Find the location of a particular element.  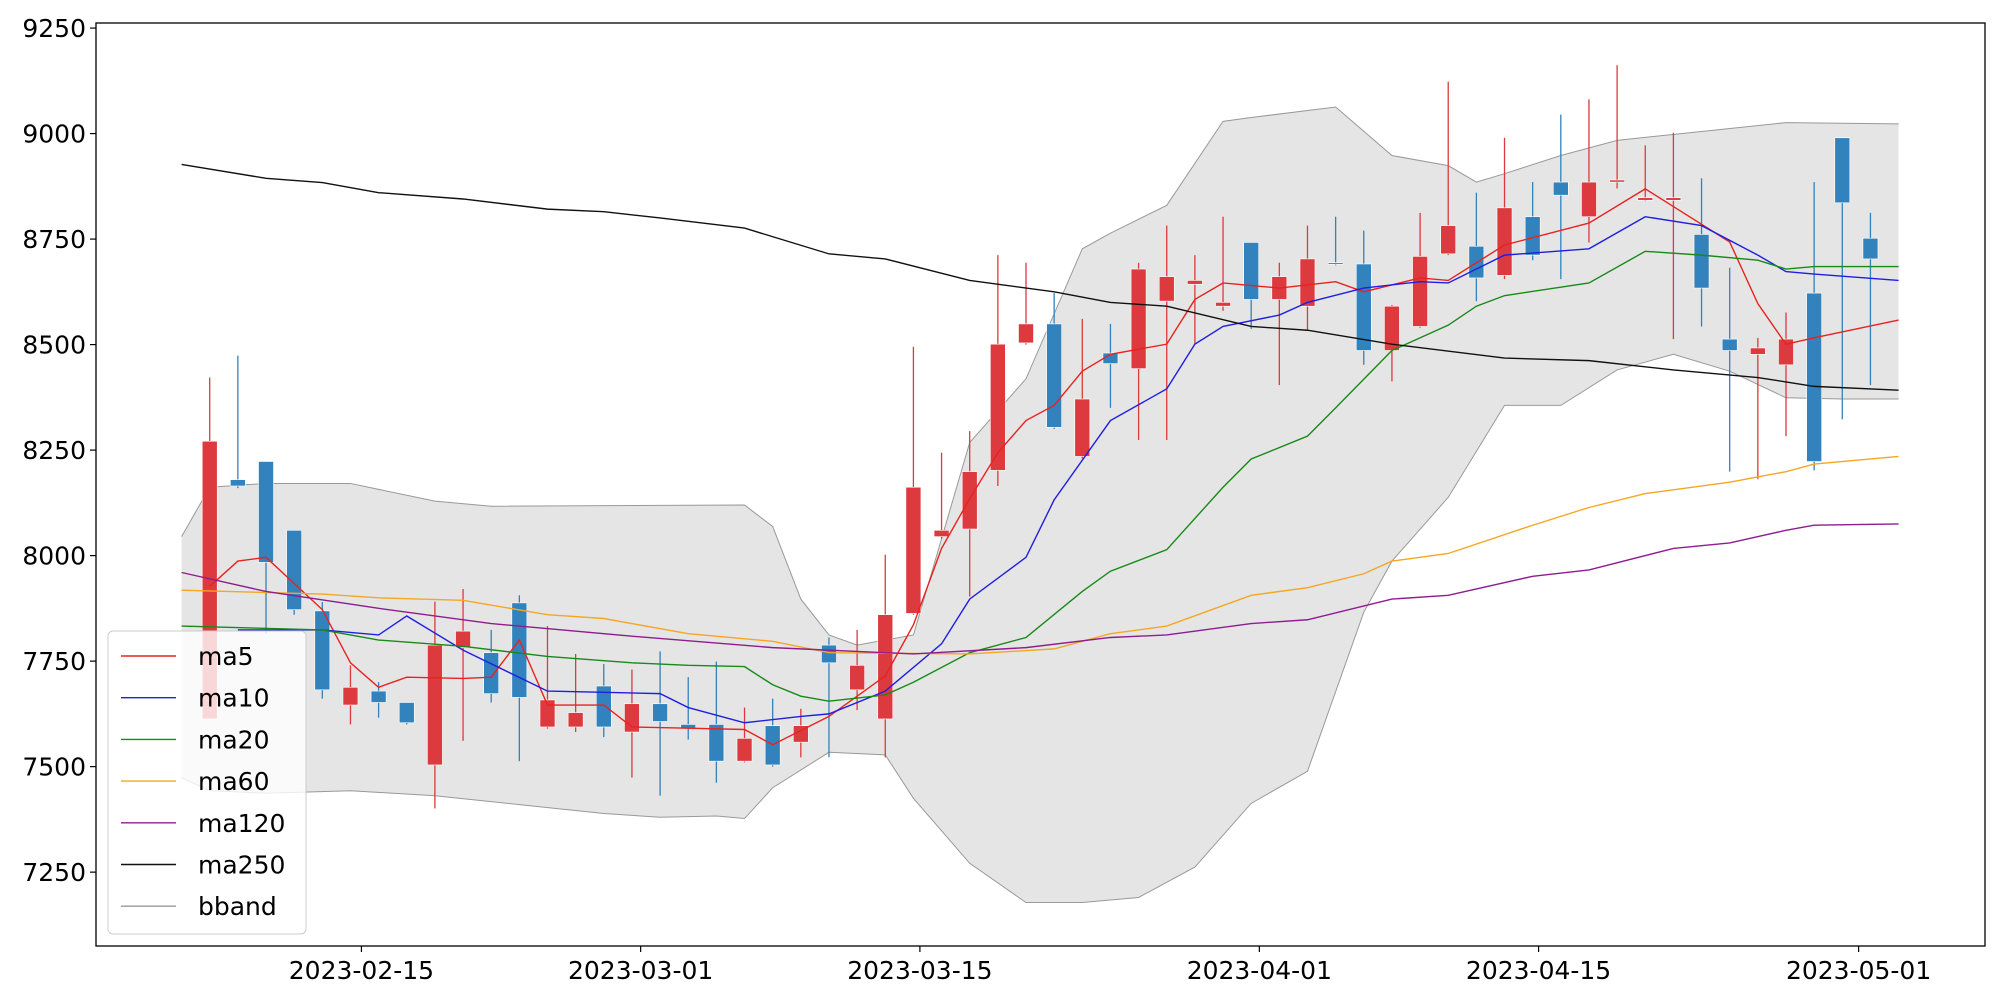

y-tick-label: 8750 is located at coordinates (54, 239).